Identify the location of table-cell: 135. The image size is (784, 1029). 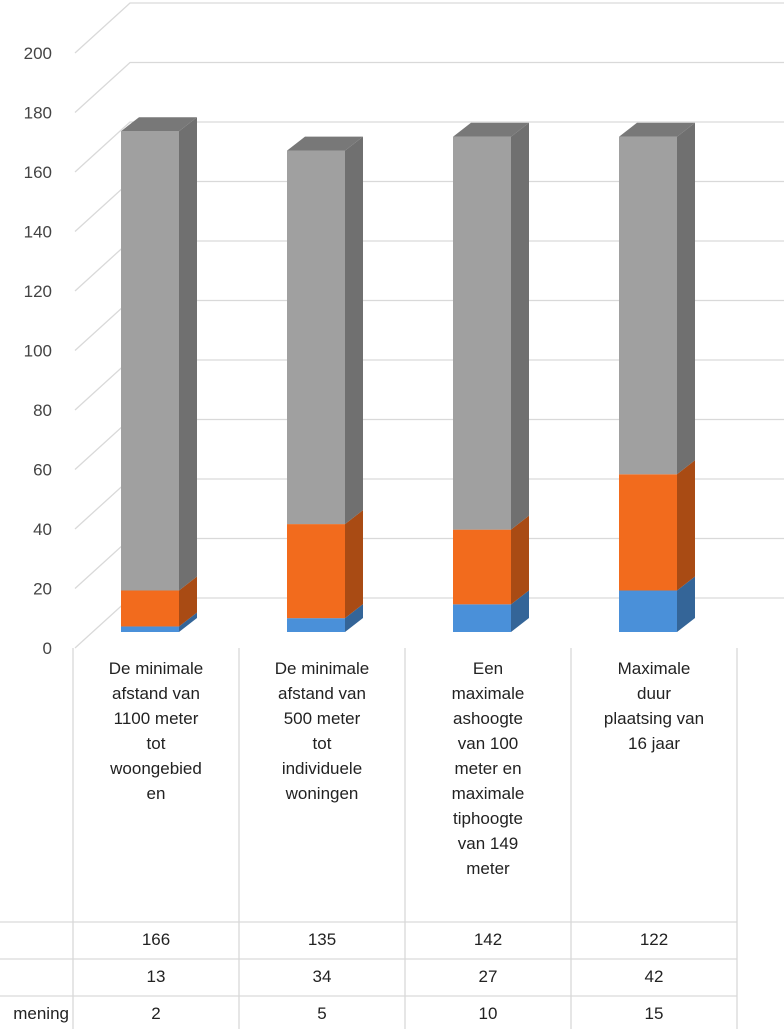
(322, 939).